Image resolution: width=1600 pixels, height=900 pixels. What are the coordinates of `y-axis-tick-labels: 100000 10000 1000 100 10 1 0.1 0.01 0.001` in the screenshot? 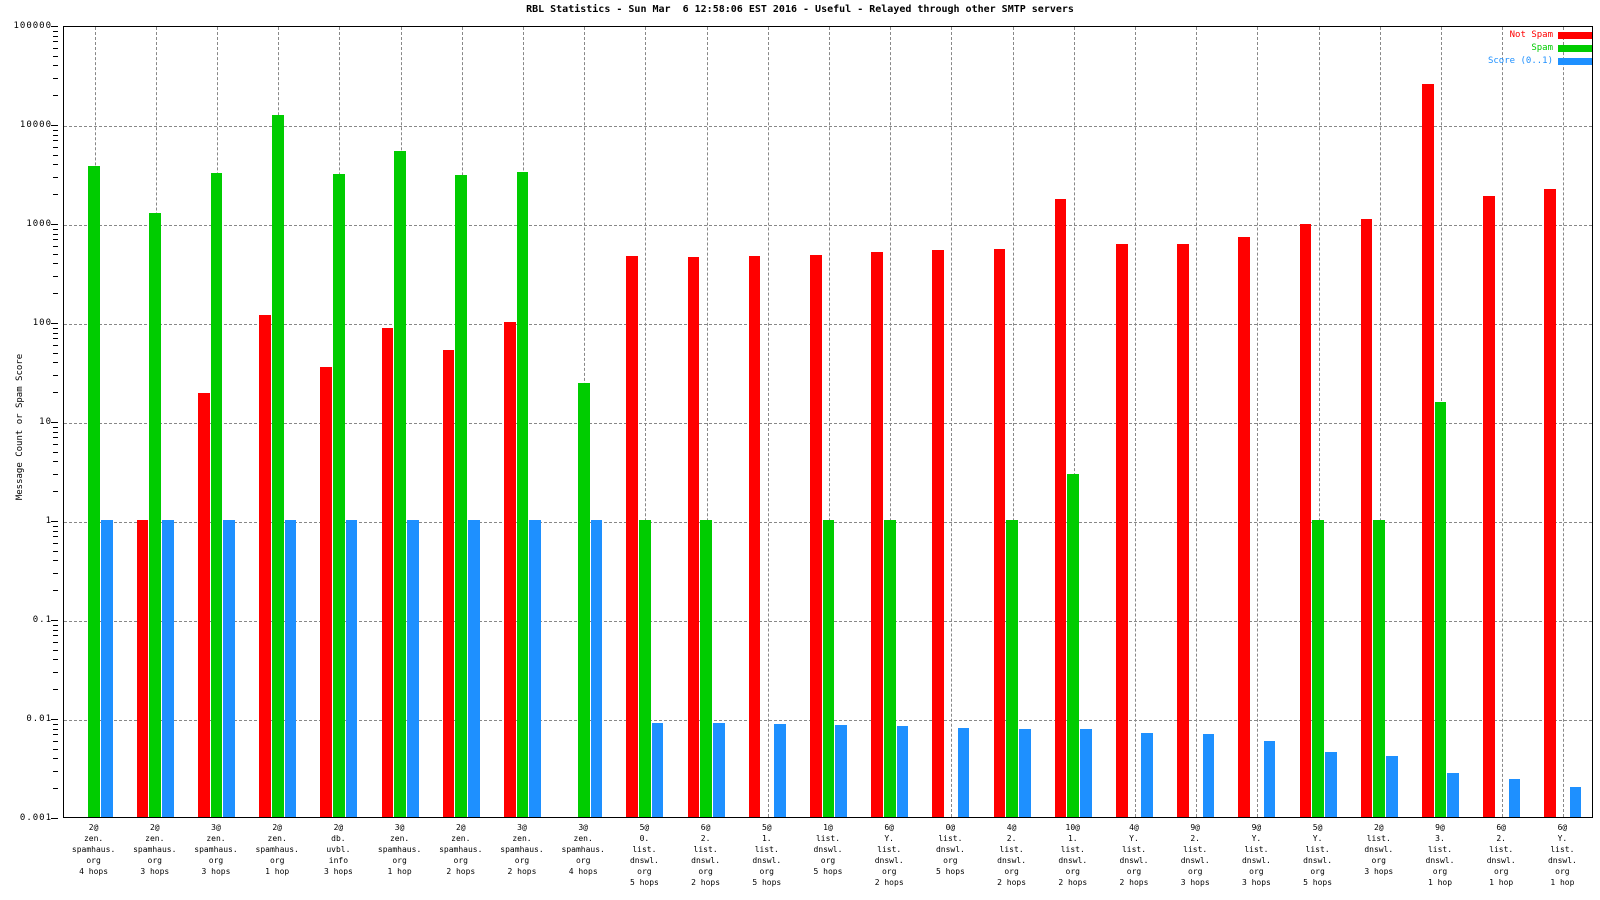 It's located at (29, 422).